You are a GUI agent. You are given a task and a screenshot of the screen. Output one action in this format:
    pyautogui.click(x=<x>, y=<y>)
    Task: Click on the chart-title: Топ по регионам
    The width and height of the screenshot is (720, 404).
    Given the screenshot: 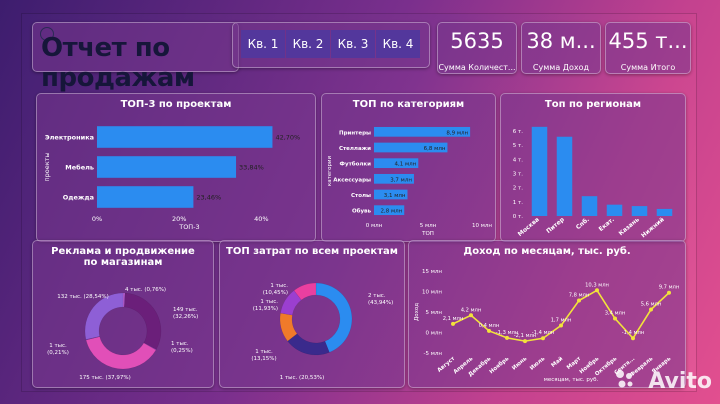 What is the action you would take?
    pyautogui.click(x=593, y=104)
    